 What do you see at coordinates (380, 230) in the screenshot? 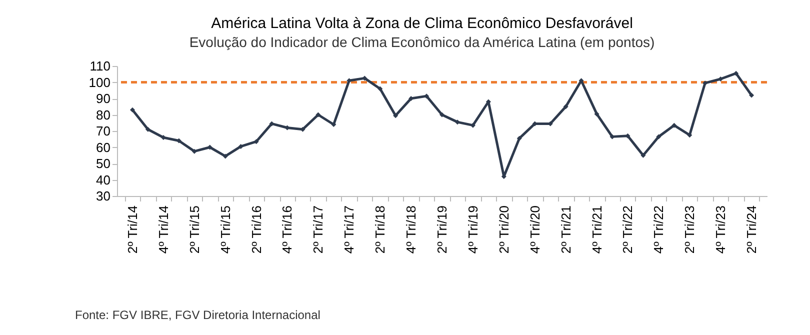
I see `x-tick-label: 2º Tri/18` at bounding box center [380, 230].